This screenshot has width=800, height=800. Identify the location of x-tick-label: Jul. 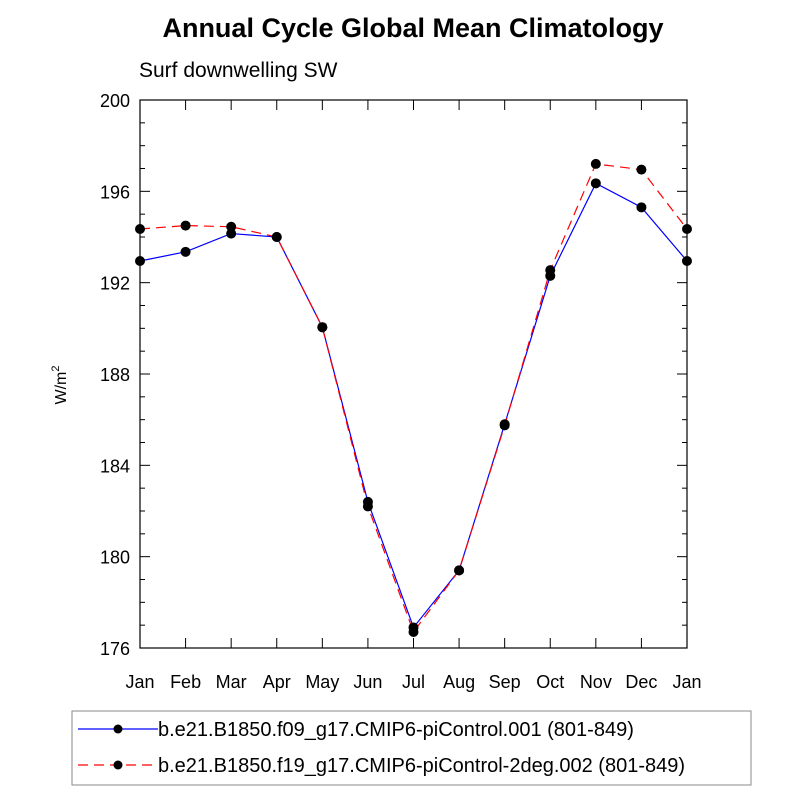
(413, 682).